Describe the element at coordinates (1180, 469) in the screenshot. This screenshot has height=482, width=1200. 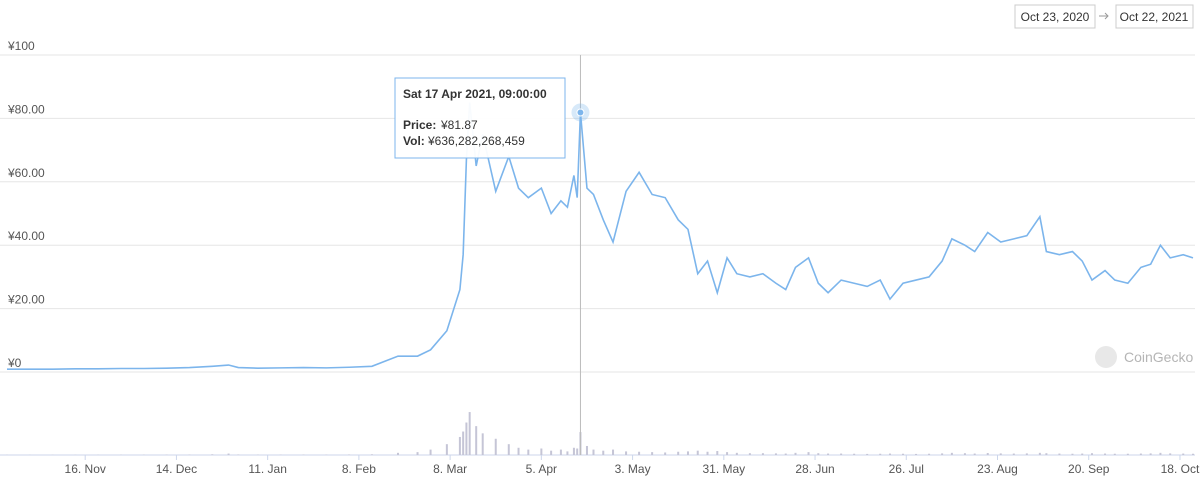
I see `x-tick-label: 18. Oct` at that location.